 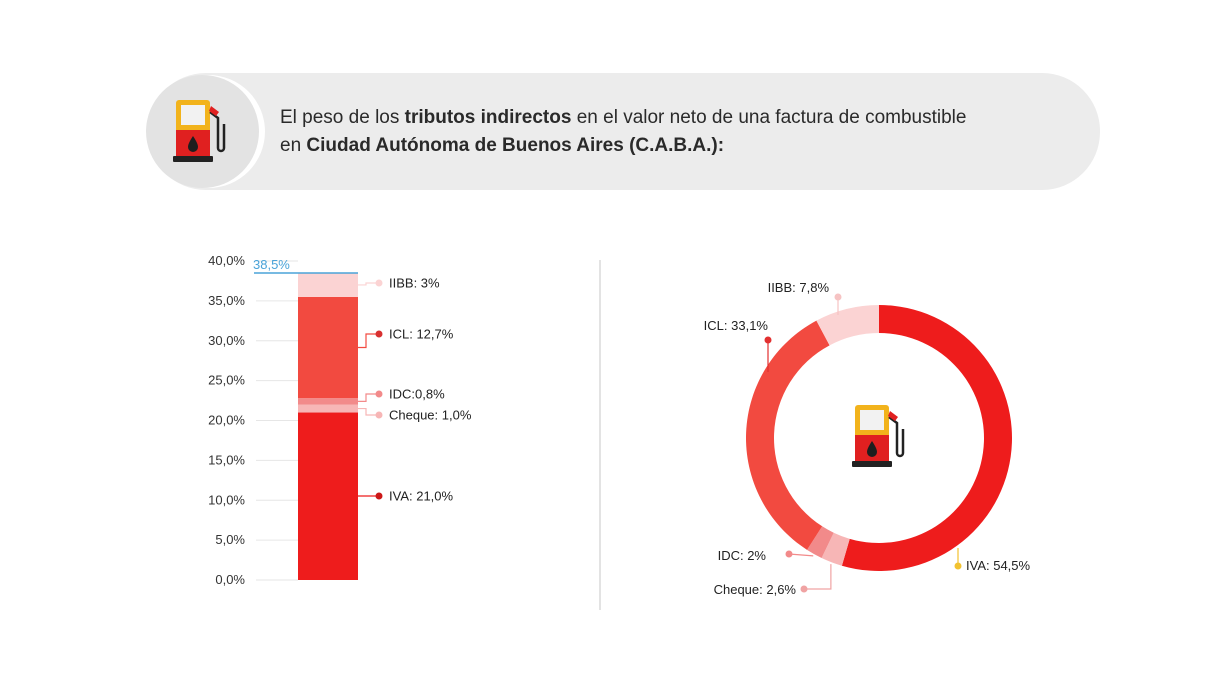 I want to click on y-tick-label: 25,0%, so click(x=226, y=380).